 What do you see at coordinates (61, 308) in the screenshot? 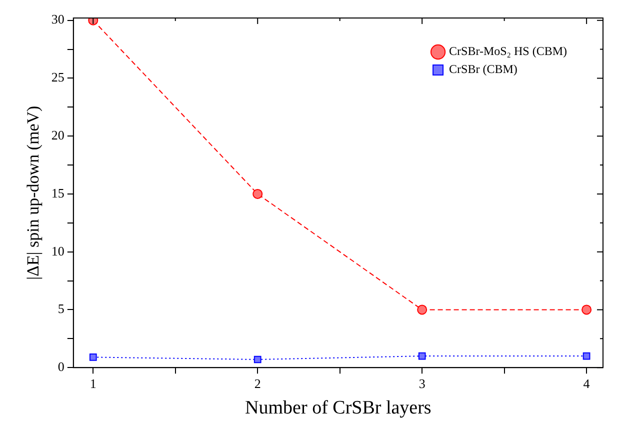
I see `y-tick-label: 5` at bounding box center [61, 308].